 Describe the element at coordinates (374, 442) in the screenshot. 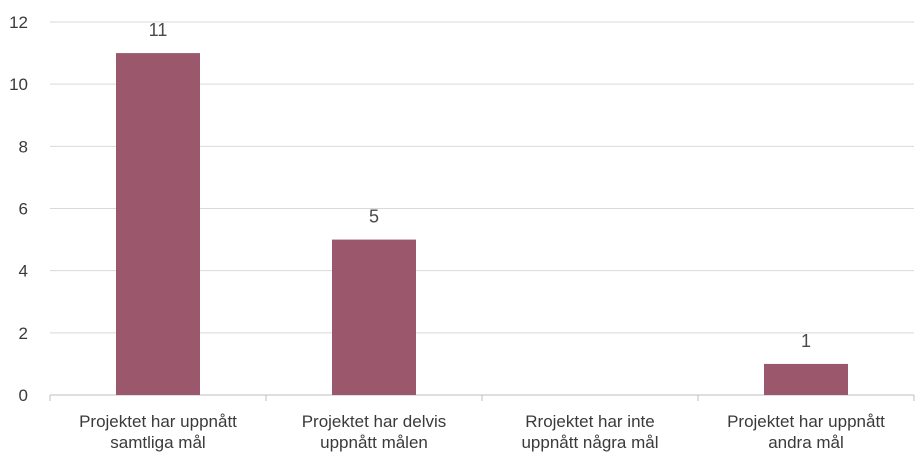

I see `x-category-label: uppnått målen` at that location.